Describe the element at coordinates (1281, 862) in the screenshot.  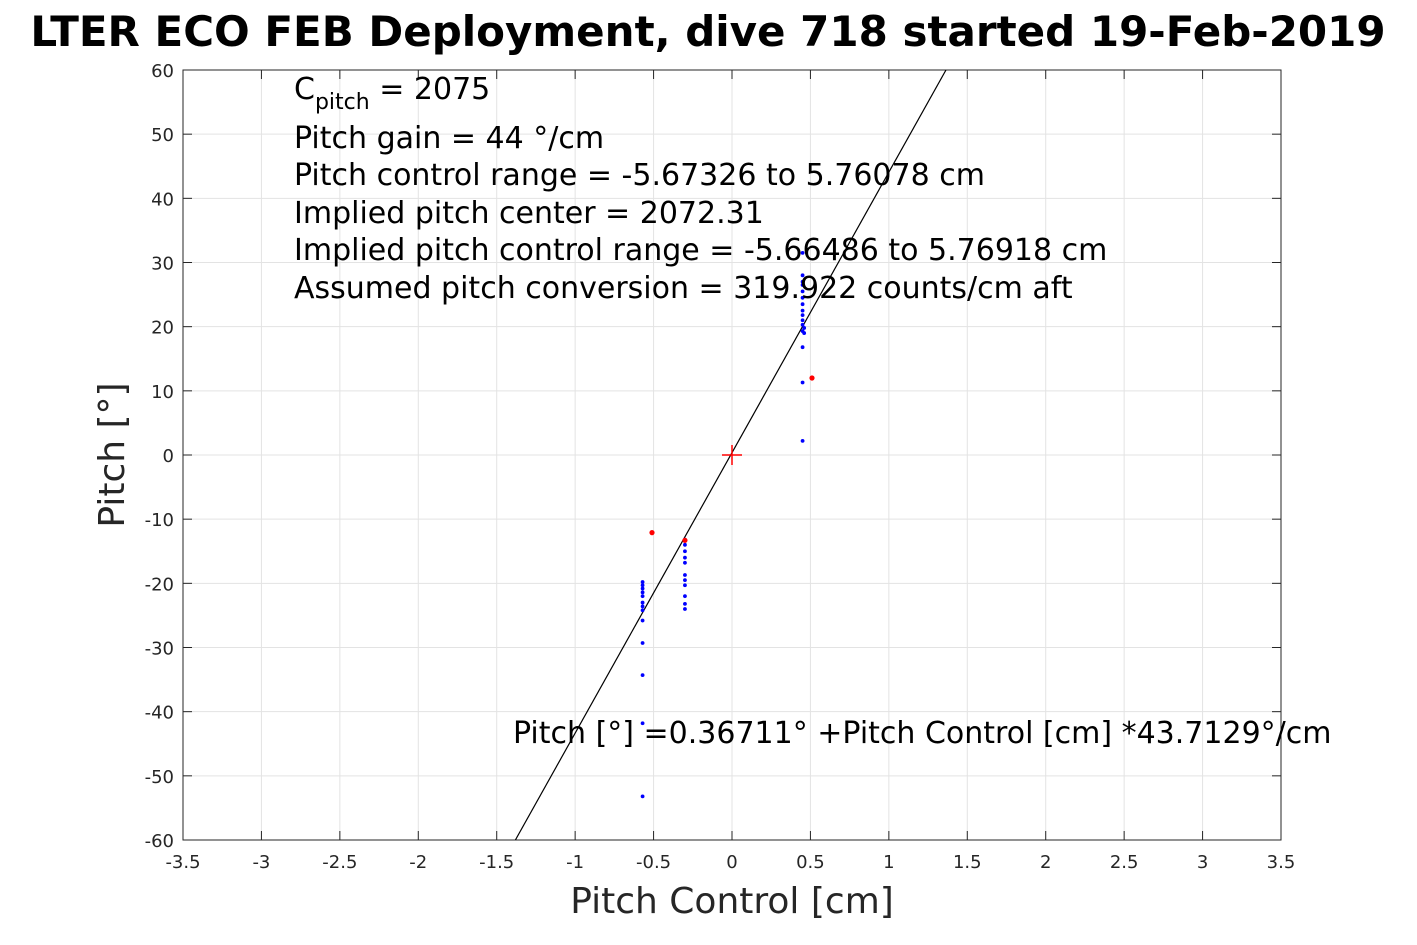
I see `x-tick-label: 3.5` at that location.